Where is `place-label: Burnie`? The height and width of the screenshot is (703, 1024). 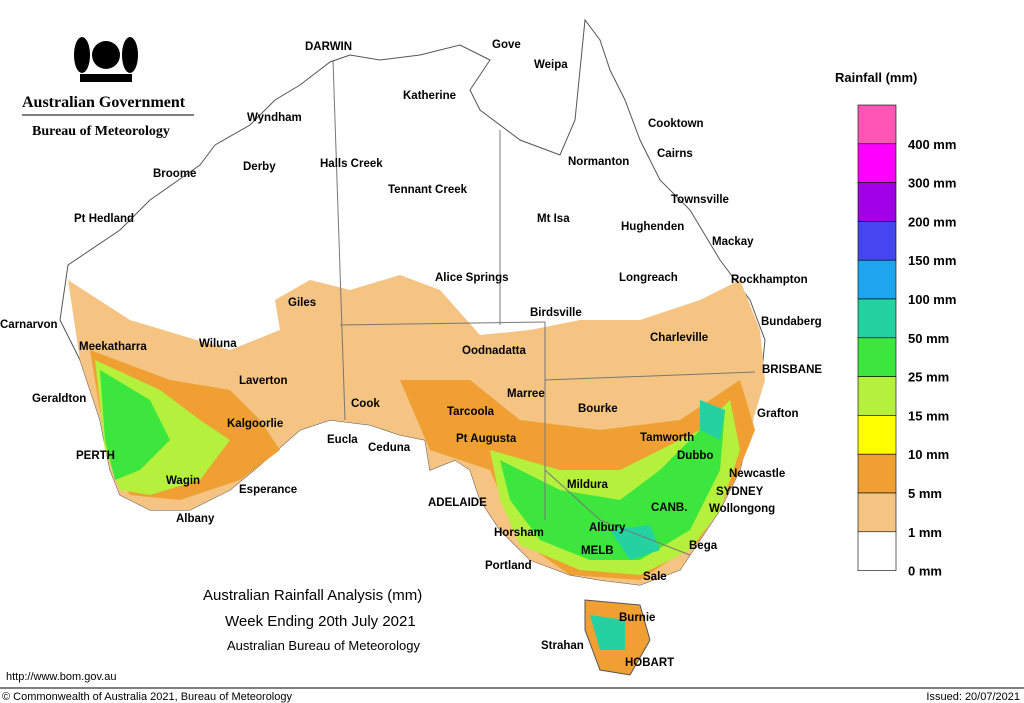 place-label: Burnie is located at coordinates (637, 618).